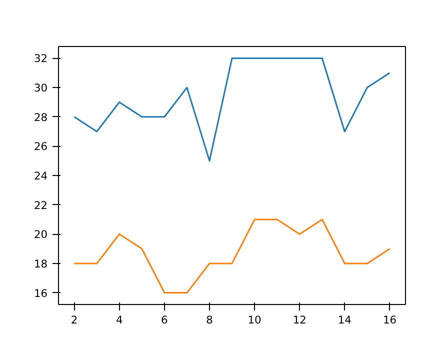  Describe the element at coordinates (41, 205) in the screenshot. I see `y-tick-label: 22` at that location.